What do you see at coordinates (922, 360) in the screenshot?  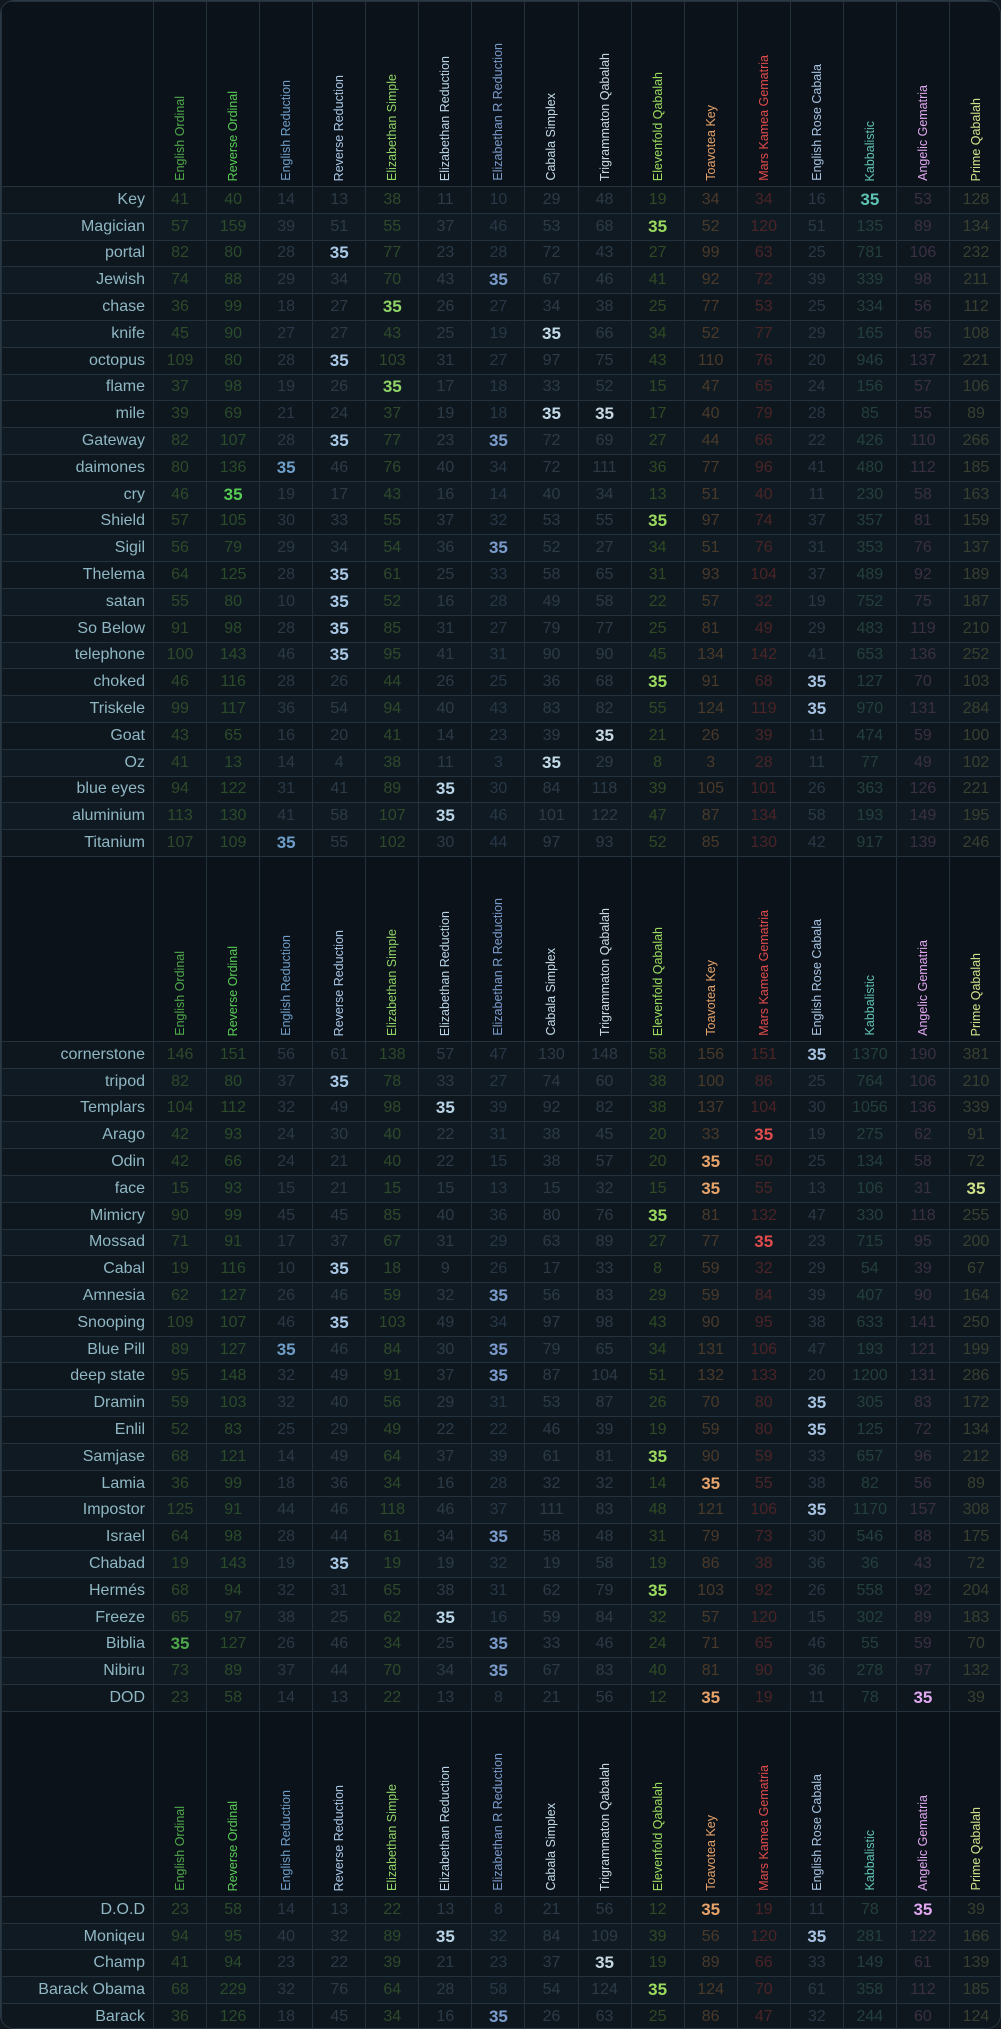 I see `cipher-value: 137` at bounding box center [922, 360].